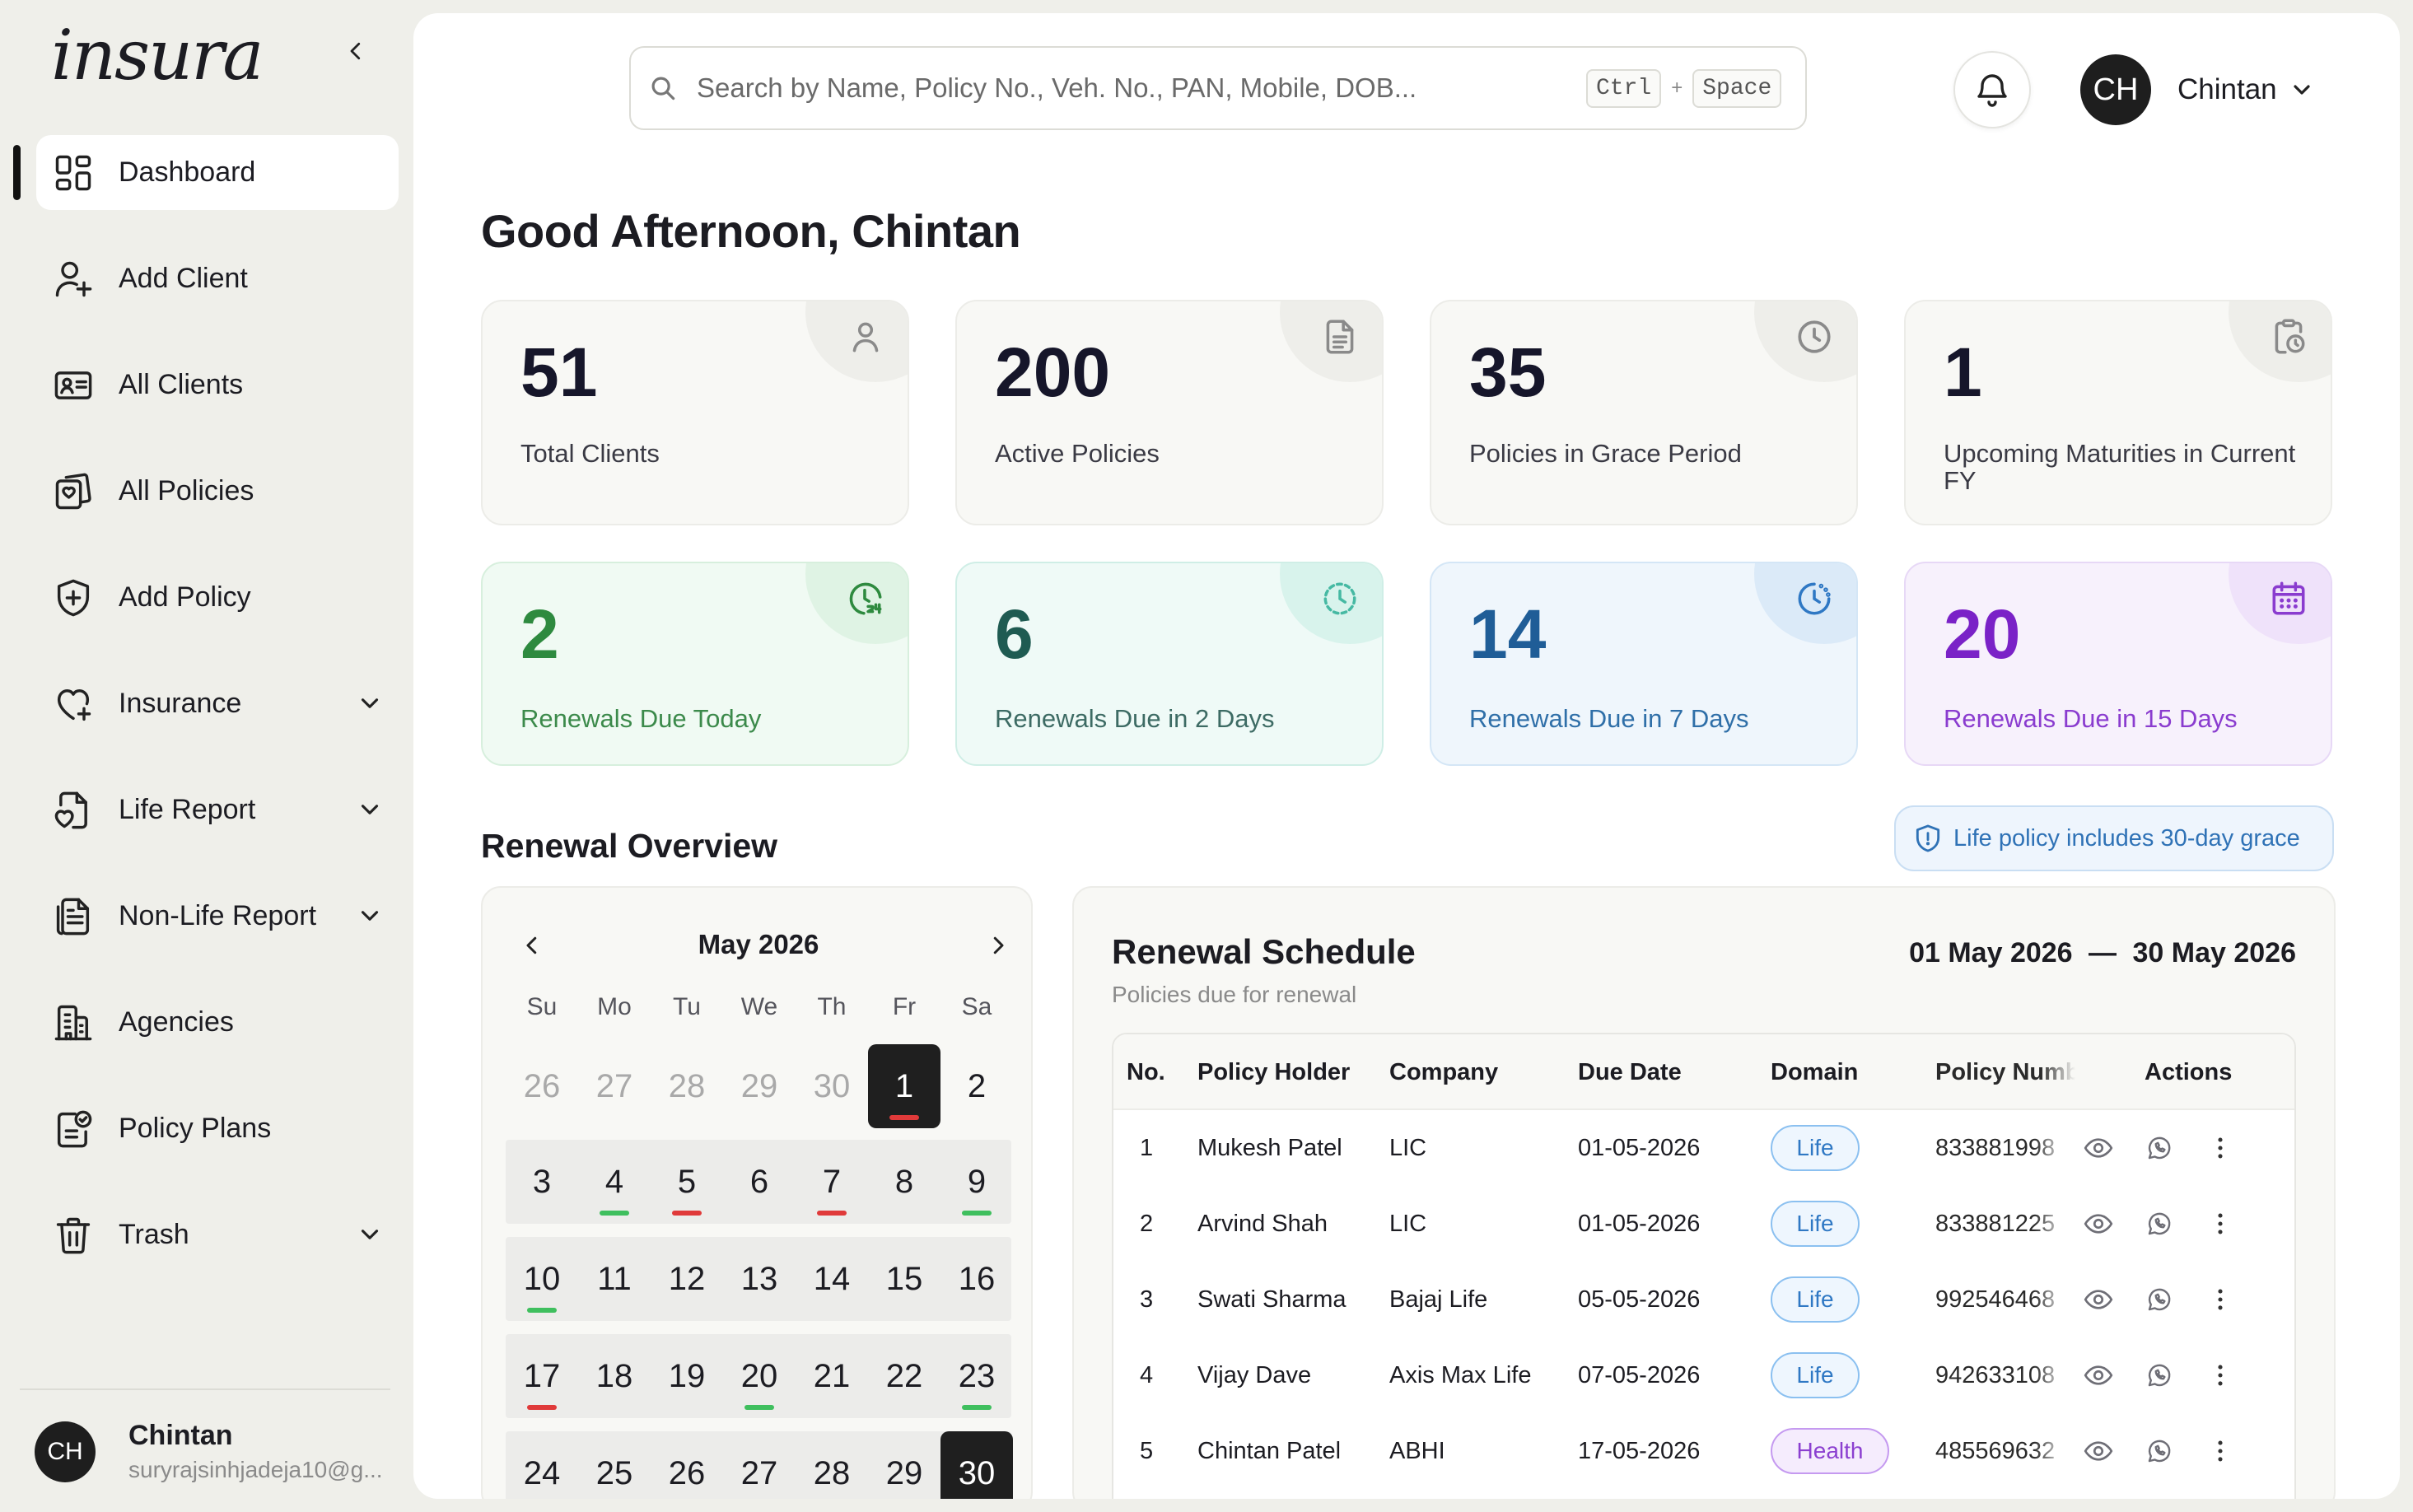 The height and width of the screenshot is (1512, 2413). I want to click on calendar-day: 9, so click(976, 1182).